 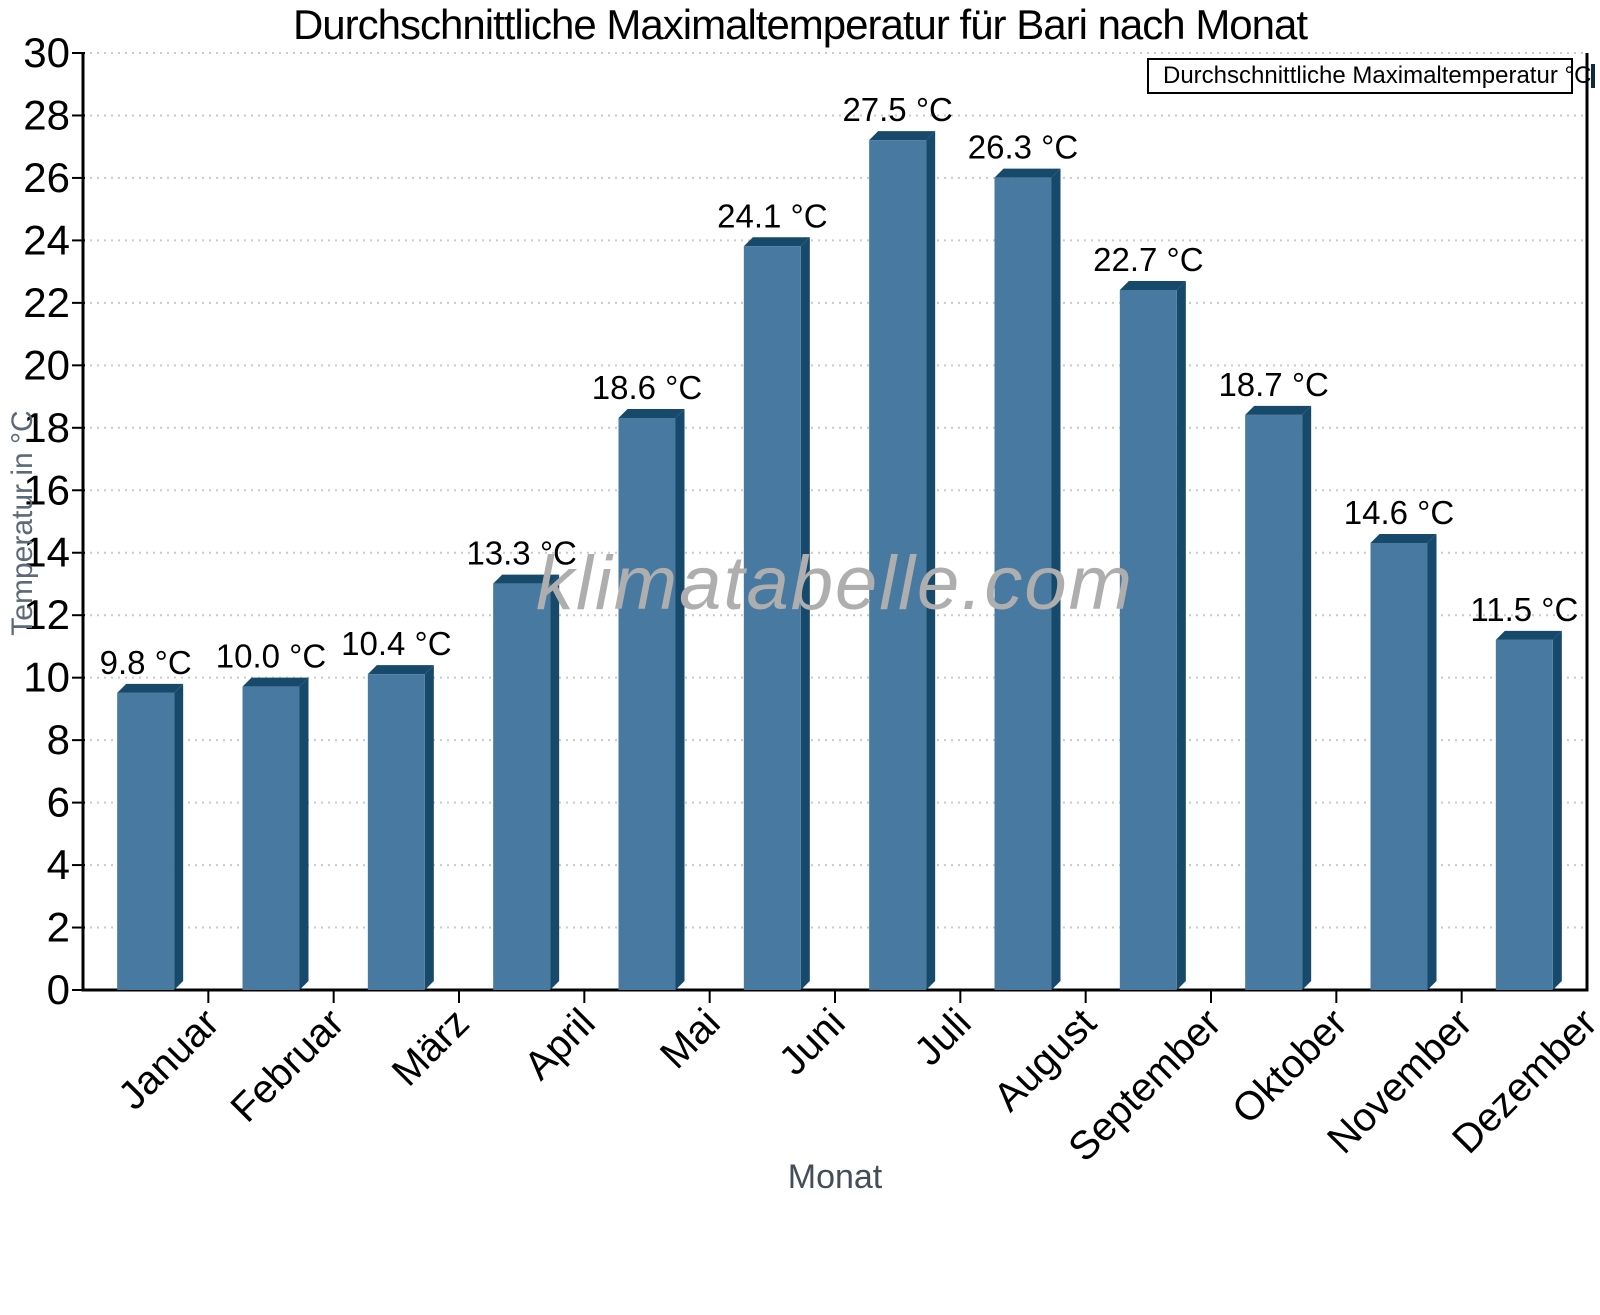 I want to click on bar-april, so click(x=526, y=782).